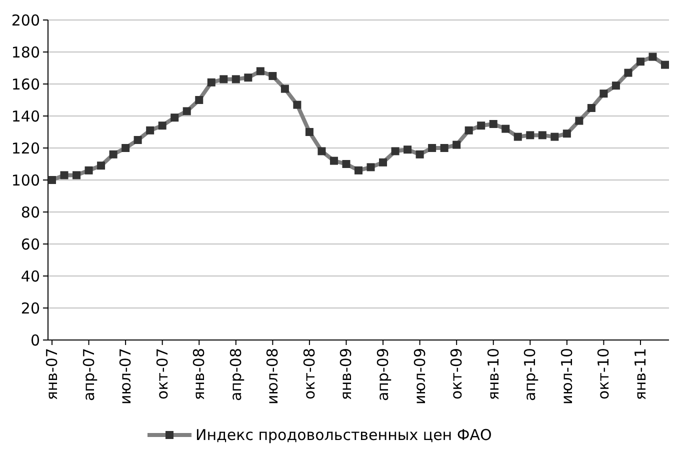 The width and height of the screenshot is (675, 450). What do you see at coordinates (493, 374) in the screenshot?
I see `x-tick-label: янв-10` at bounding box center [493, 374].